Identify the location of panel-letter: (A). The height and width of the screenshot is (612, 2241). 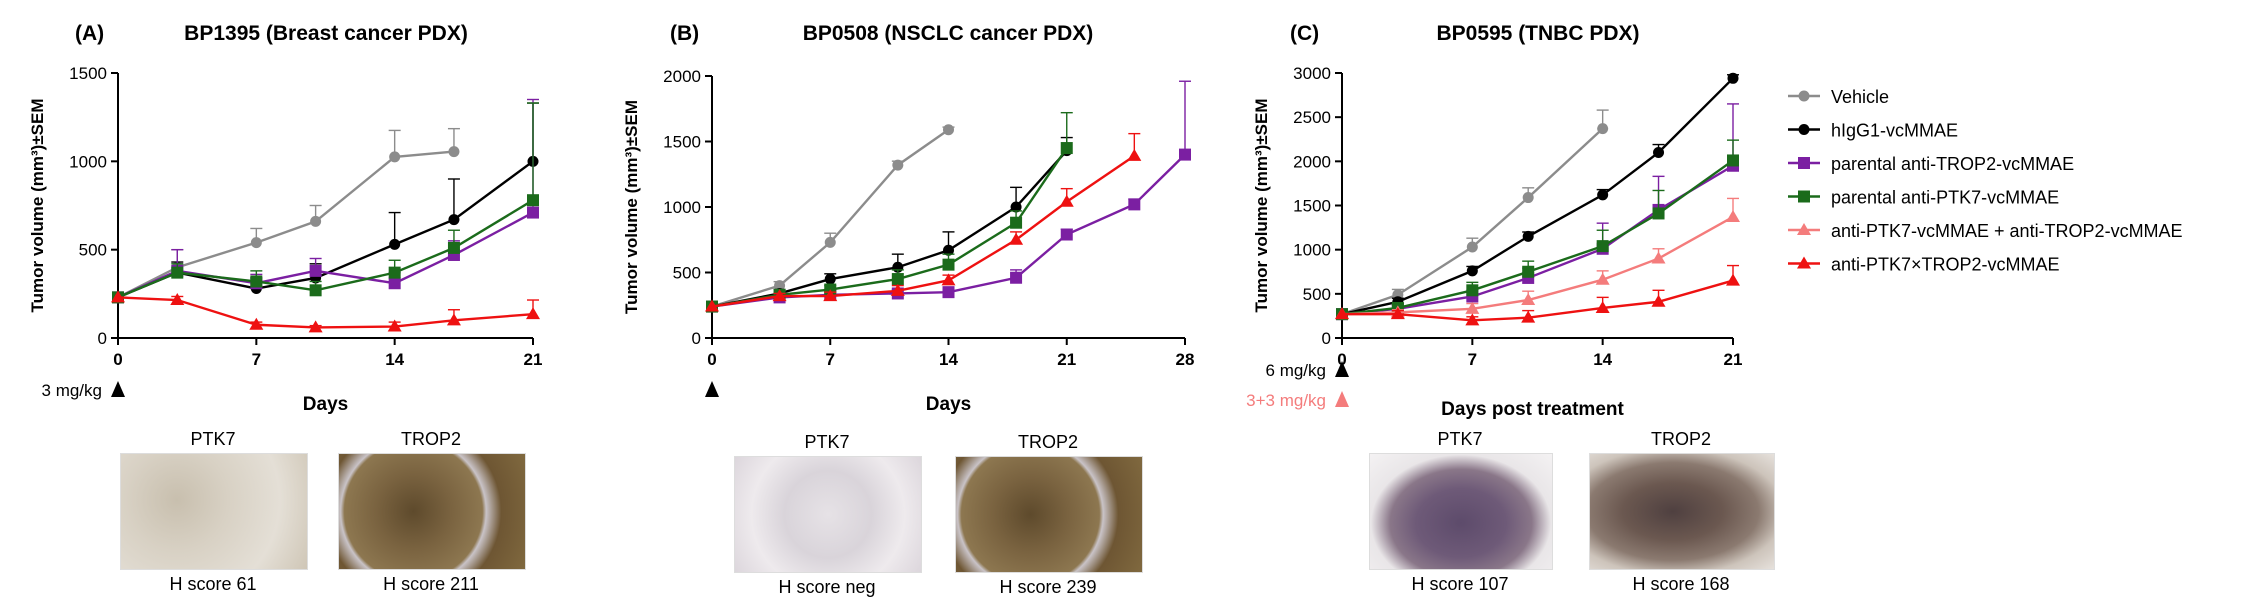
(89, 33).